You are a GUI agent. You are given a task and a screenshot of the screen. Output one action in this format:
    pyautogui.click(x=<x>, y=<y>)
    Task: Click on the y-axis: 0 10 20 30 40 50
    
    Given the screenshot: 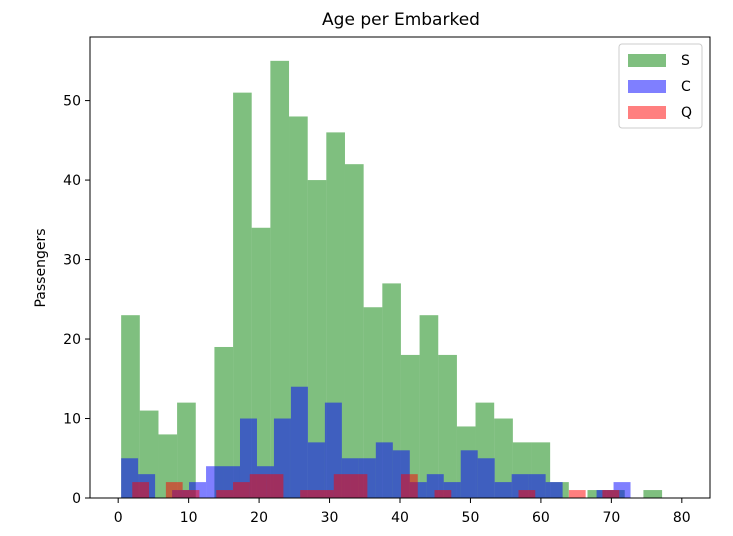 What is the action you would take?
    pyautogui.click(x=76, y=300)
    